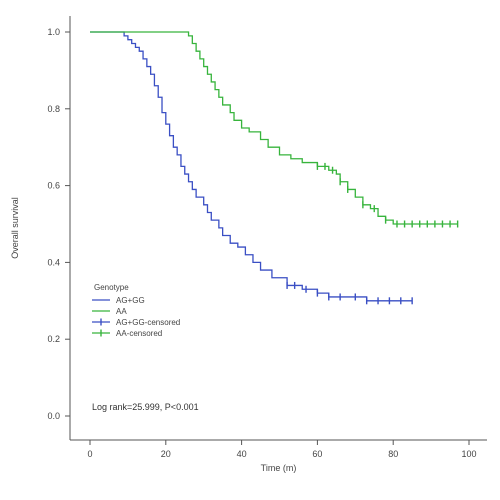  What do you see at coordinates (148, 322) in the screenshot?
I see `legend-entry-2: AG+GG-censored` at bounding box center [148, 322].